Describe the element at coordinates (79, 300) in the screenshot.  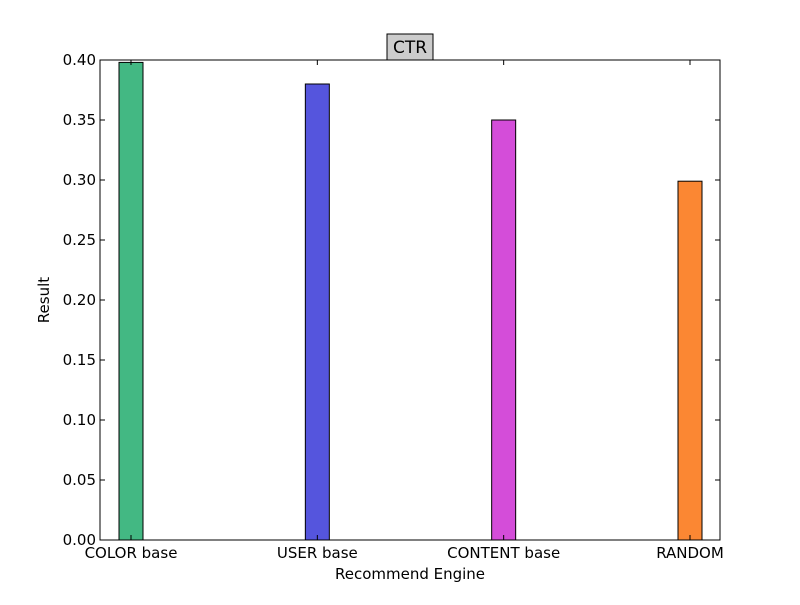
I see `y-tick-label: 0.20` at that location.